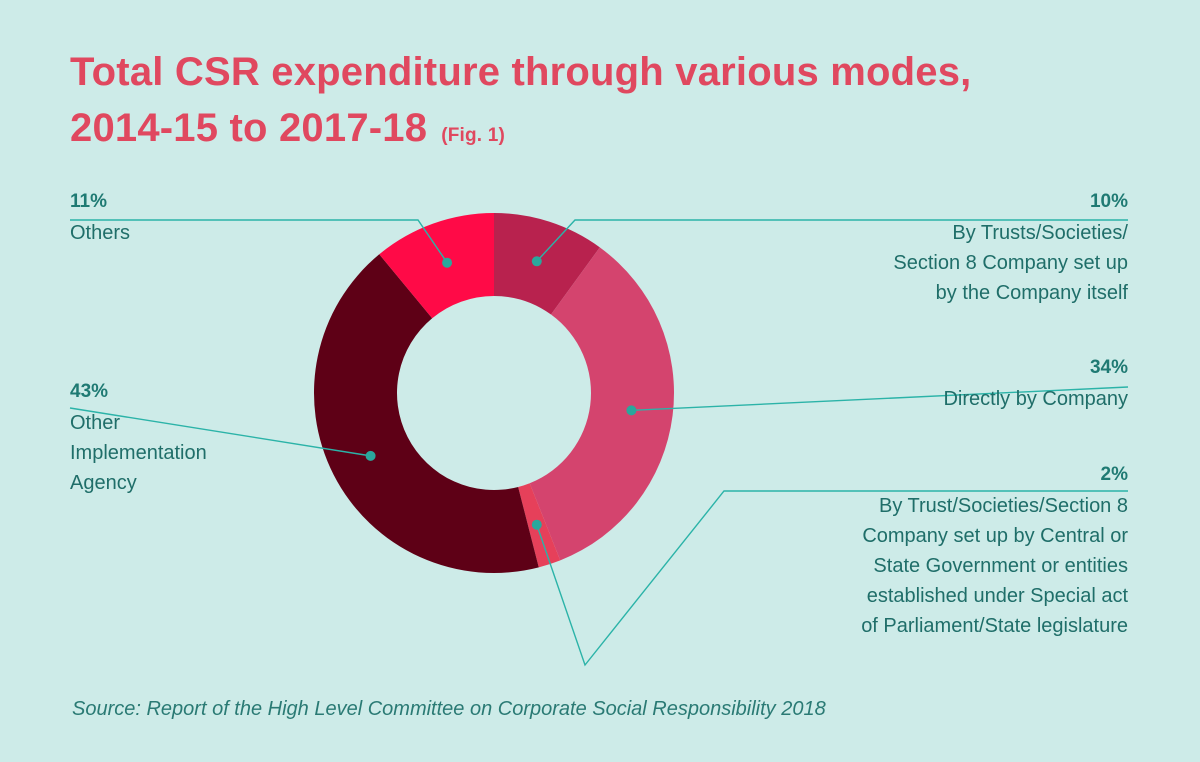 Image resolution: width=1200 pixels, height=762 pixels. Describe the element at coordinates (1035, 385) in the screenshot. I see `label-directly-by-company: 34% Directly by Company` at that location.